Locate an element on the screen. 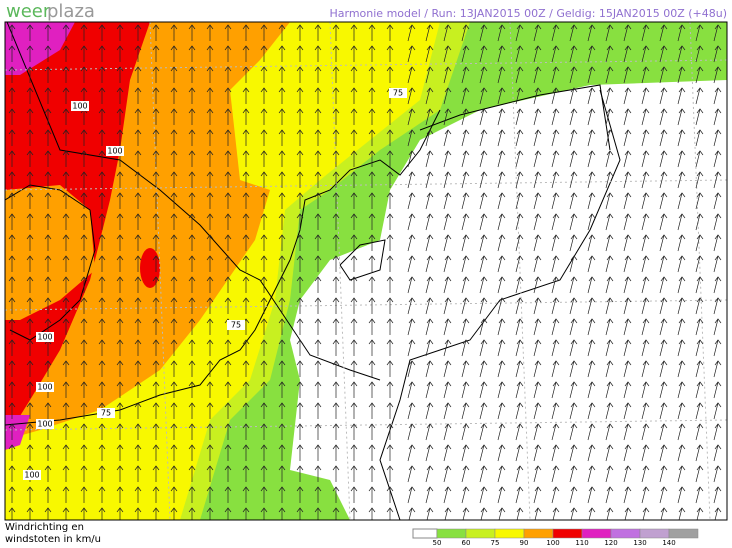 Image resolution: width=732 pixels, height=548 pixels. contour-label: 75 is located at coordinates (398, 93).